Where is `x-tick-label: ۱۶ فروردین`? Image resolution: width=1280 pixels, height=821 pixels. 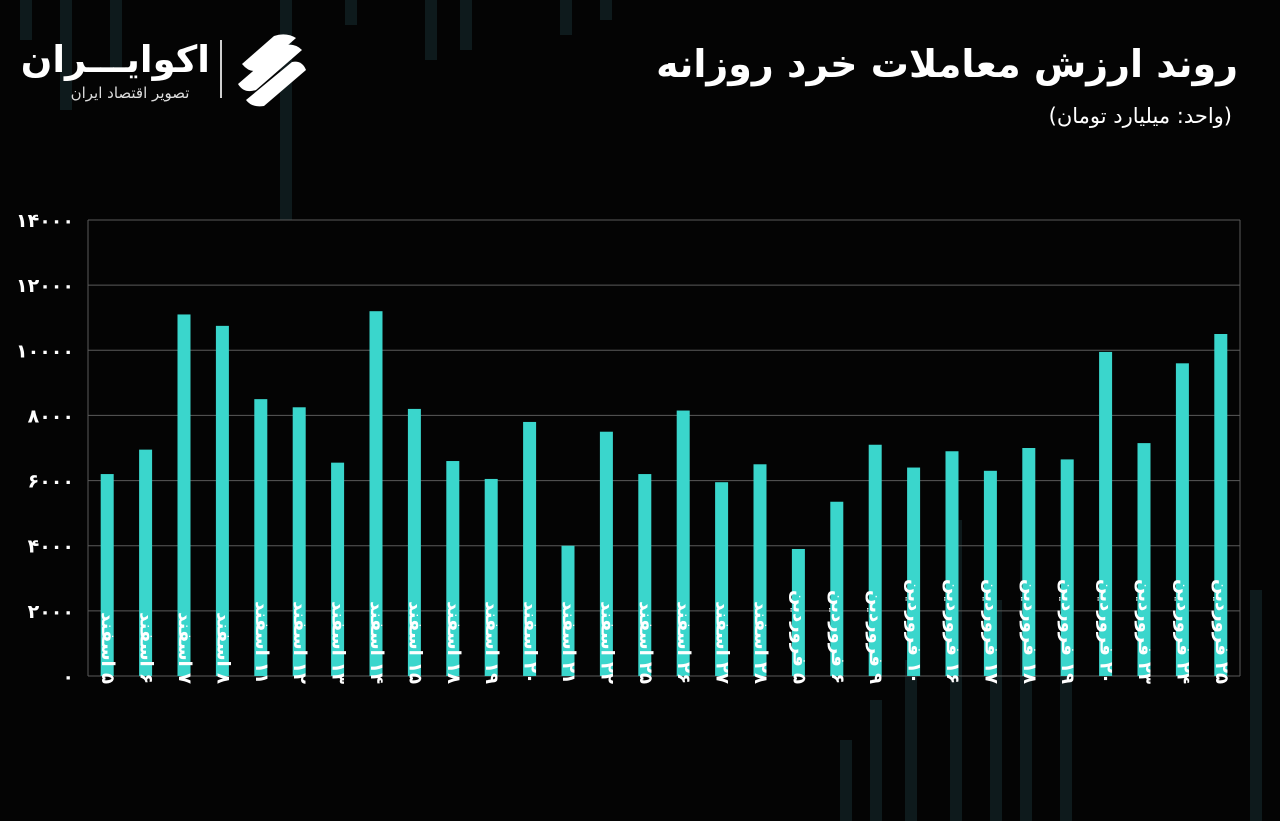 x-tick-label: ۱۶ فروردین is located at coordinates (952, 631).